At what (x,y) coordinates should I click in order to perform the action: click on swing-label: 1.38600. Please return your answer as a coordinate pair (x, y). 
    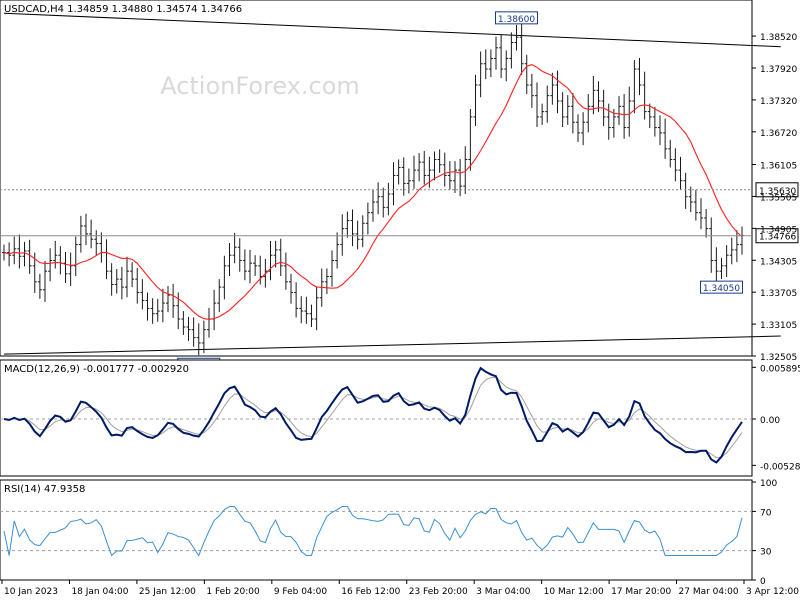
    Looking at the image, I should click on (516, 20).